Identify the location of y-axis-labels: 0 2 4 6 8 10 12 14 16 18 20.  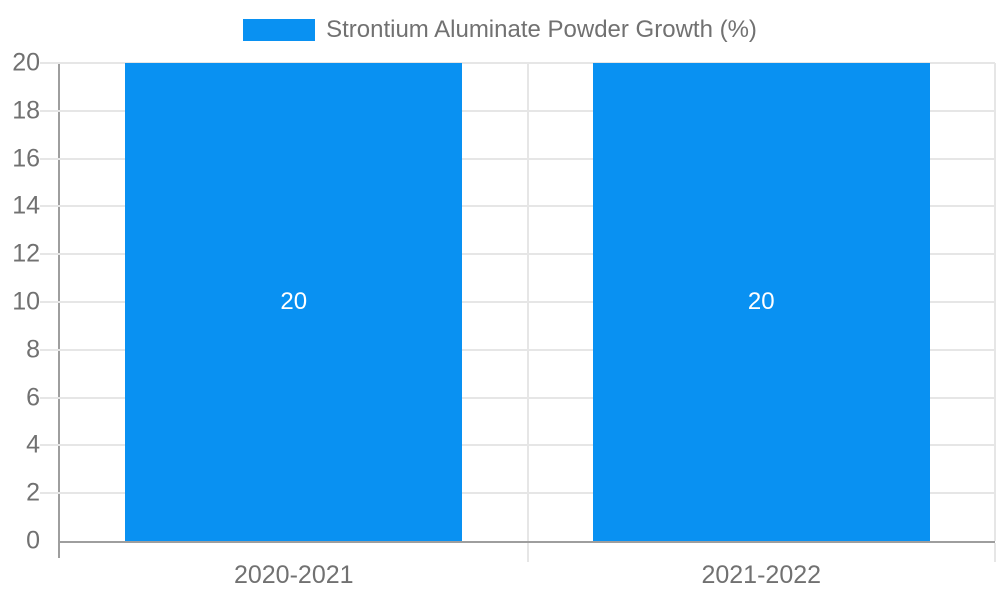
(20, 301).